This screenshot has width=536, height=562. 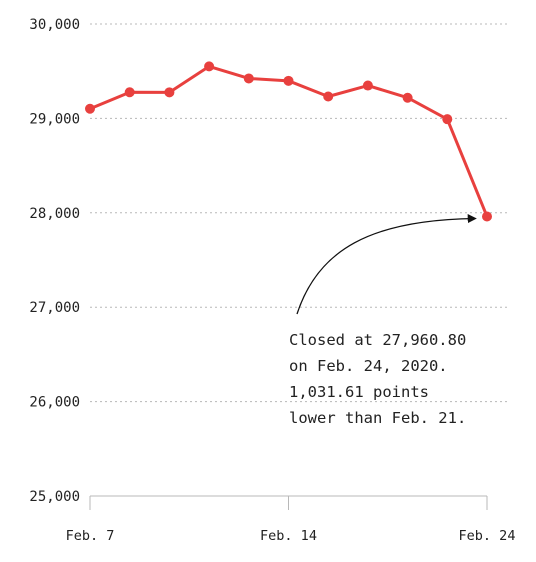 I want to click on annotation-arrow, so click(x=386, y=264).